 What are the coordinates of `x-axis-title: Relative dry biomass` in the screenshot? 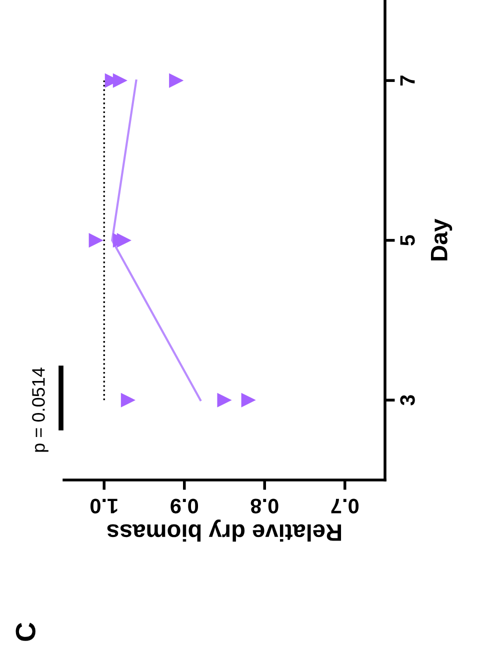 It's located at (224, 531).